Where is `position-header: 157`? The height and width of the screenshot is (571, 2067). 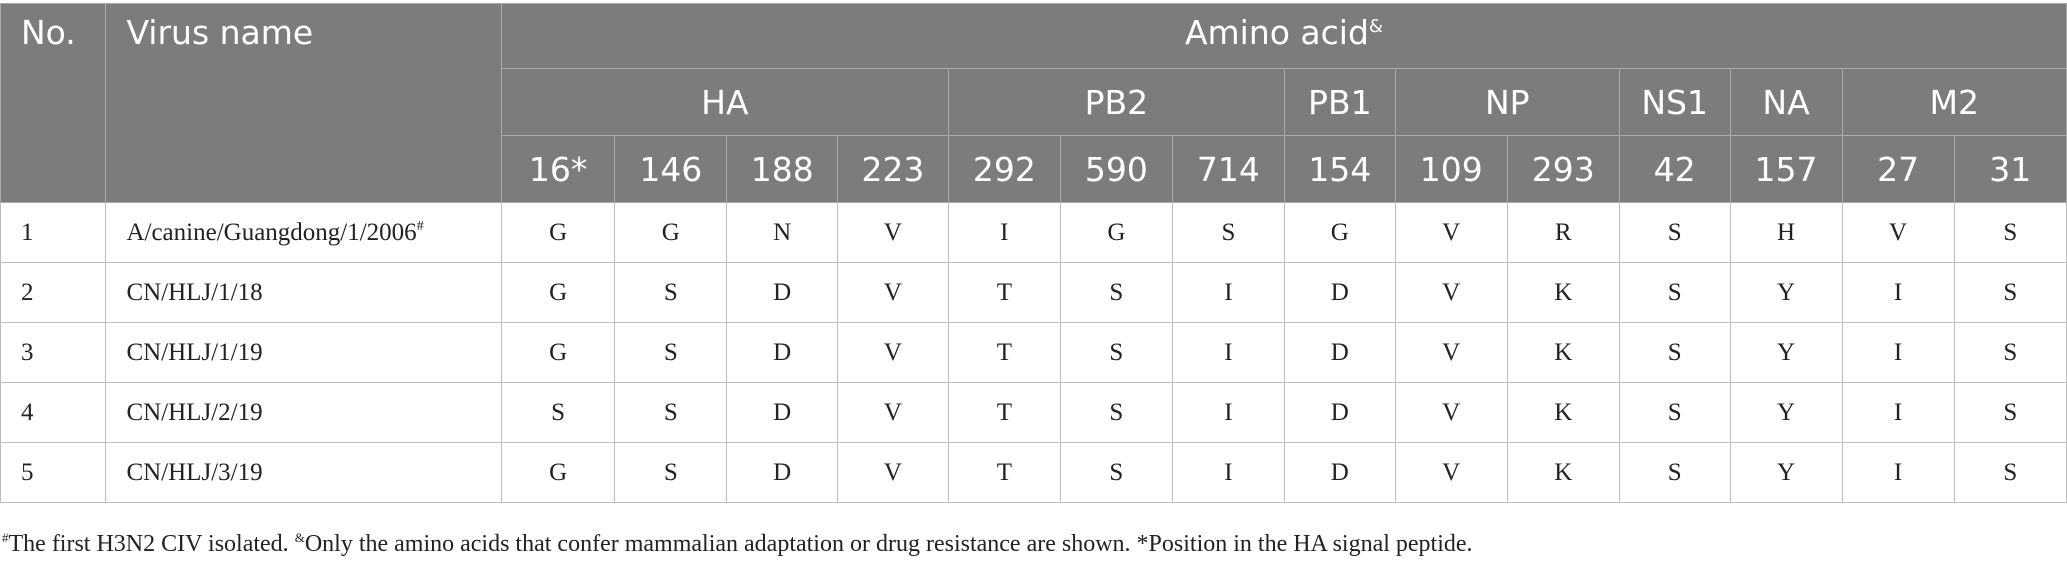
position-header: 157 is located at coordinates (1786, 169).